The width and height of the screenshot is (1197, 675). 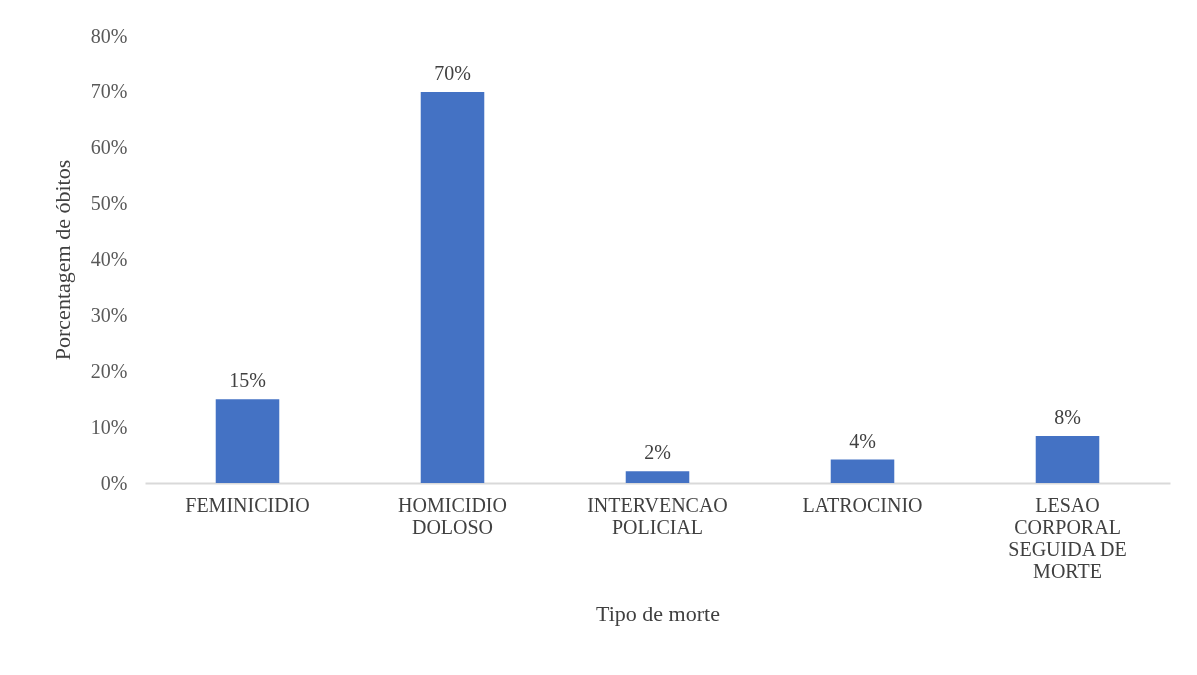 What do you see at coordinates (109, 203) in the screenshot?
I see `y-tick-label: 50%` at bounding box center [109, 203].